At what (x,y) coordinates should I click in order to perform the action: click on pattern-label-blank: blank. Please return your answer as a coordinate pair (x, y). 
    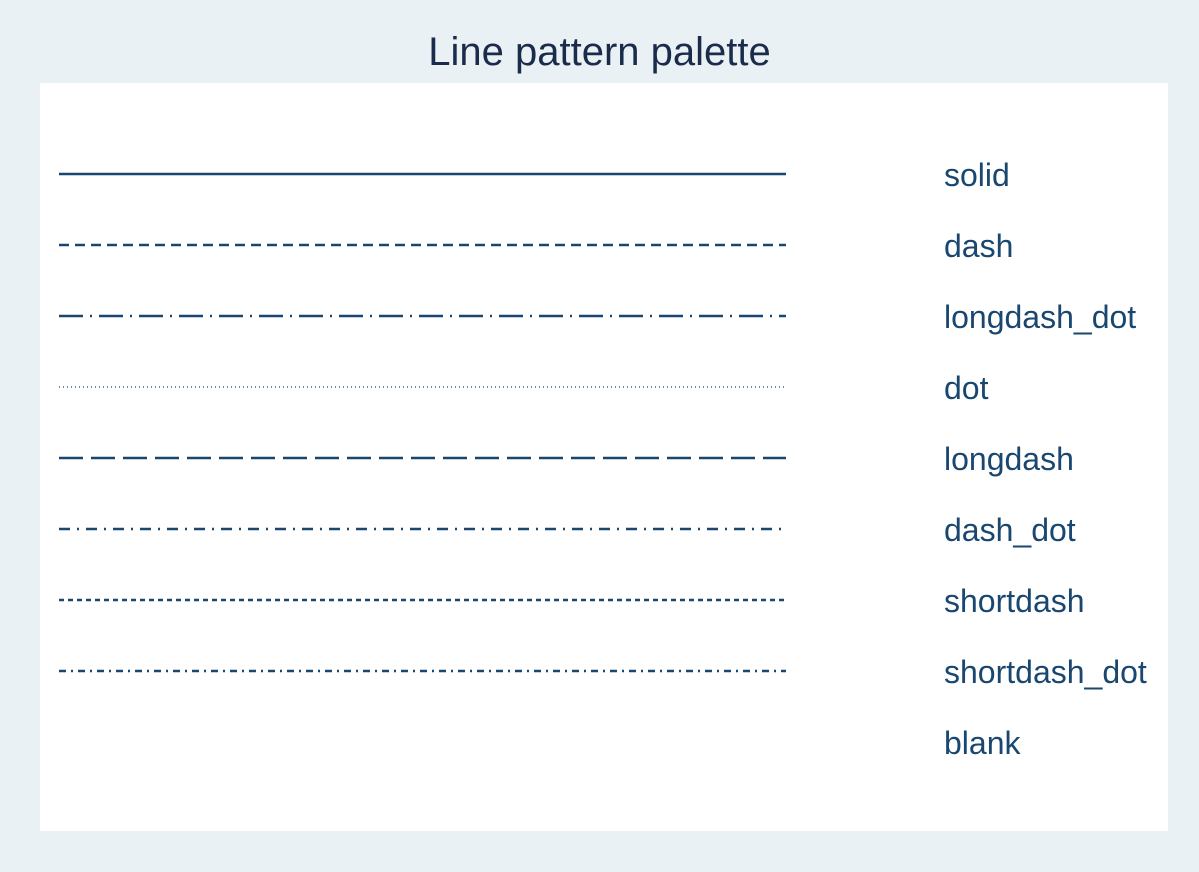
    Looking at the image, I should click on (982, 743).